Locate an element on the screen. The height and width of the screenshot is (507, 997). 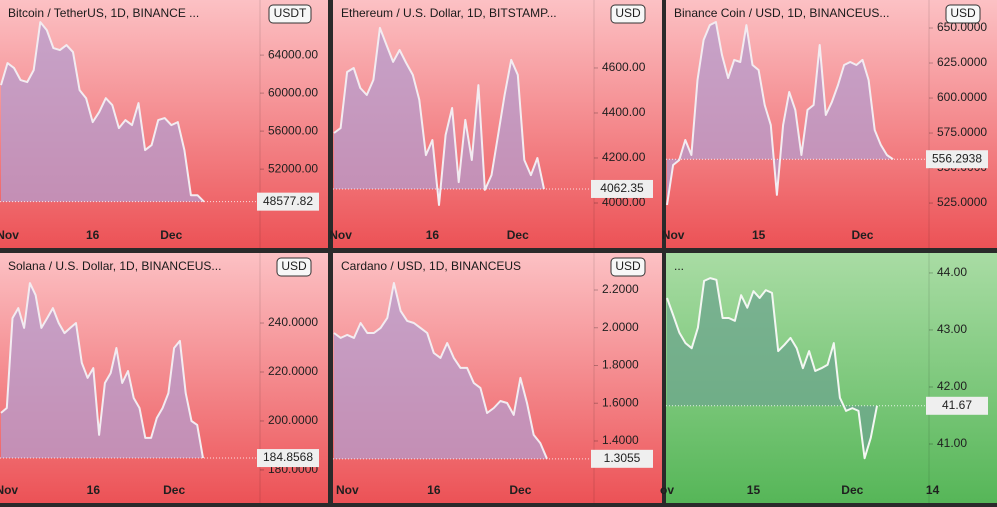
y-tick-label: 44.00 is located at coordinates (952, 272).